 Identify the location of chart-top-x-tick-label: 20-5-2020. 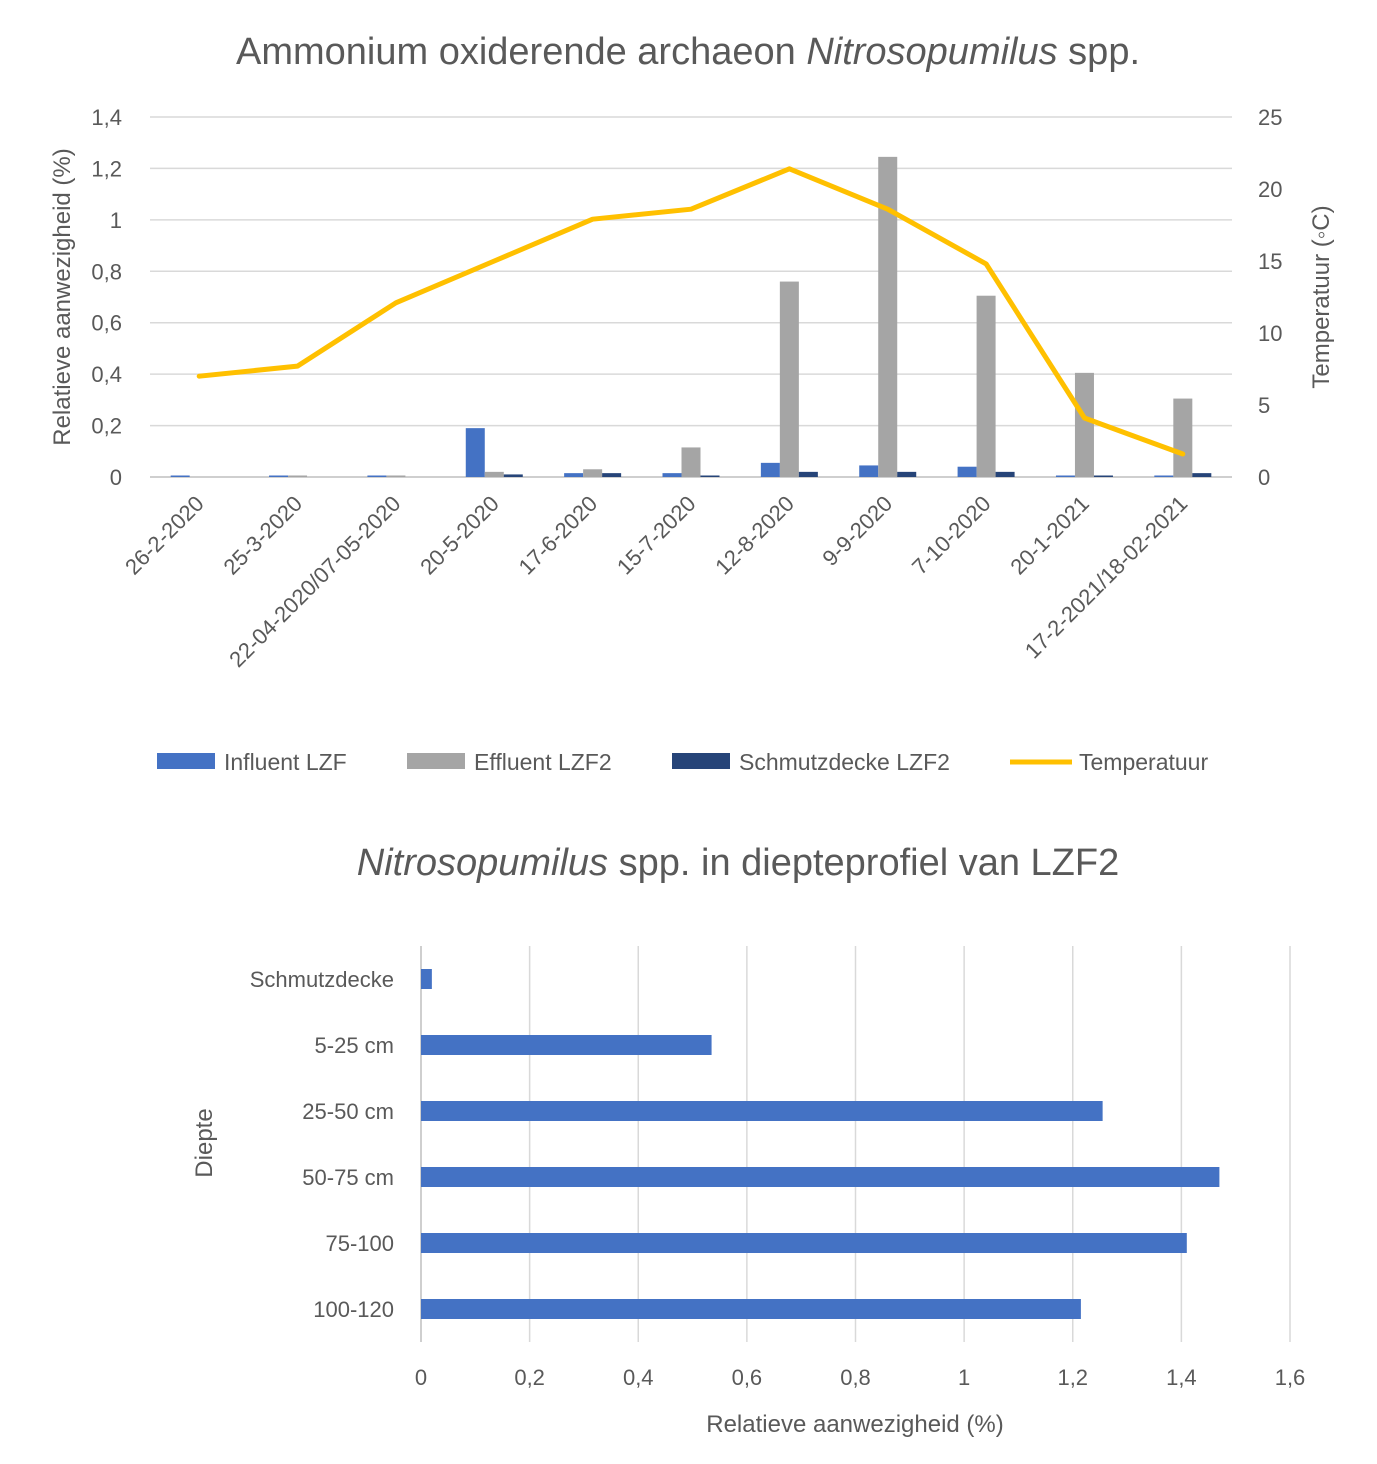
(459, 535).